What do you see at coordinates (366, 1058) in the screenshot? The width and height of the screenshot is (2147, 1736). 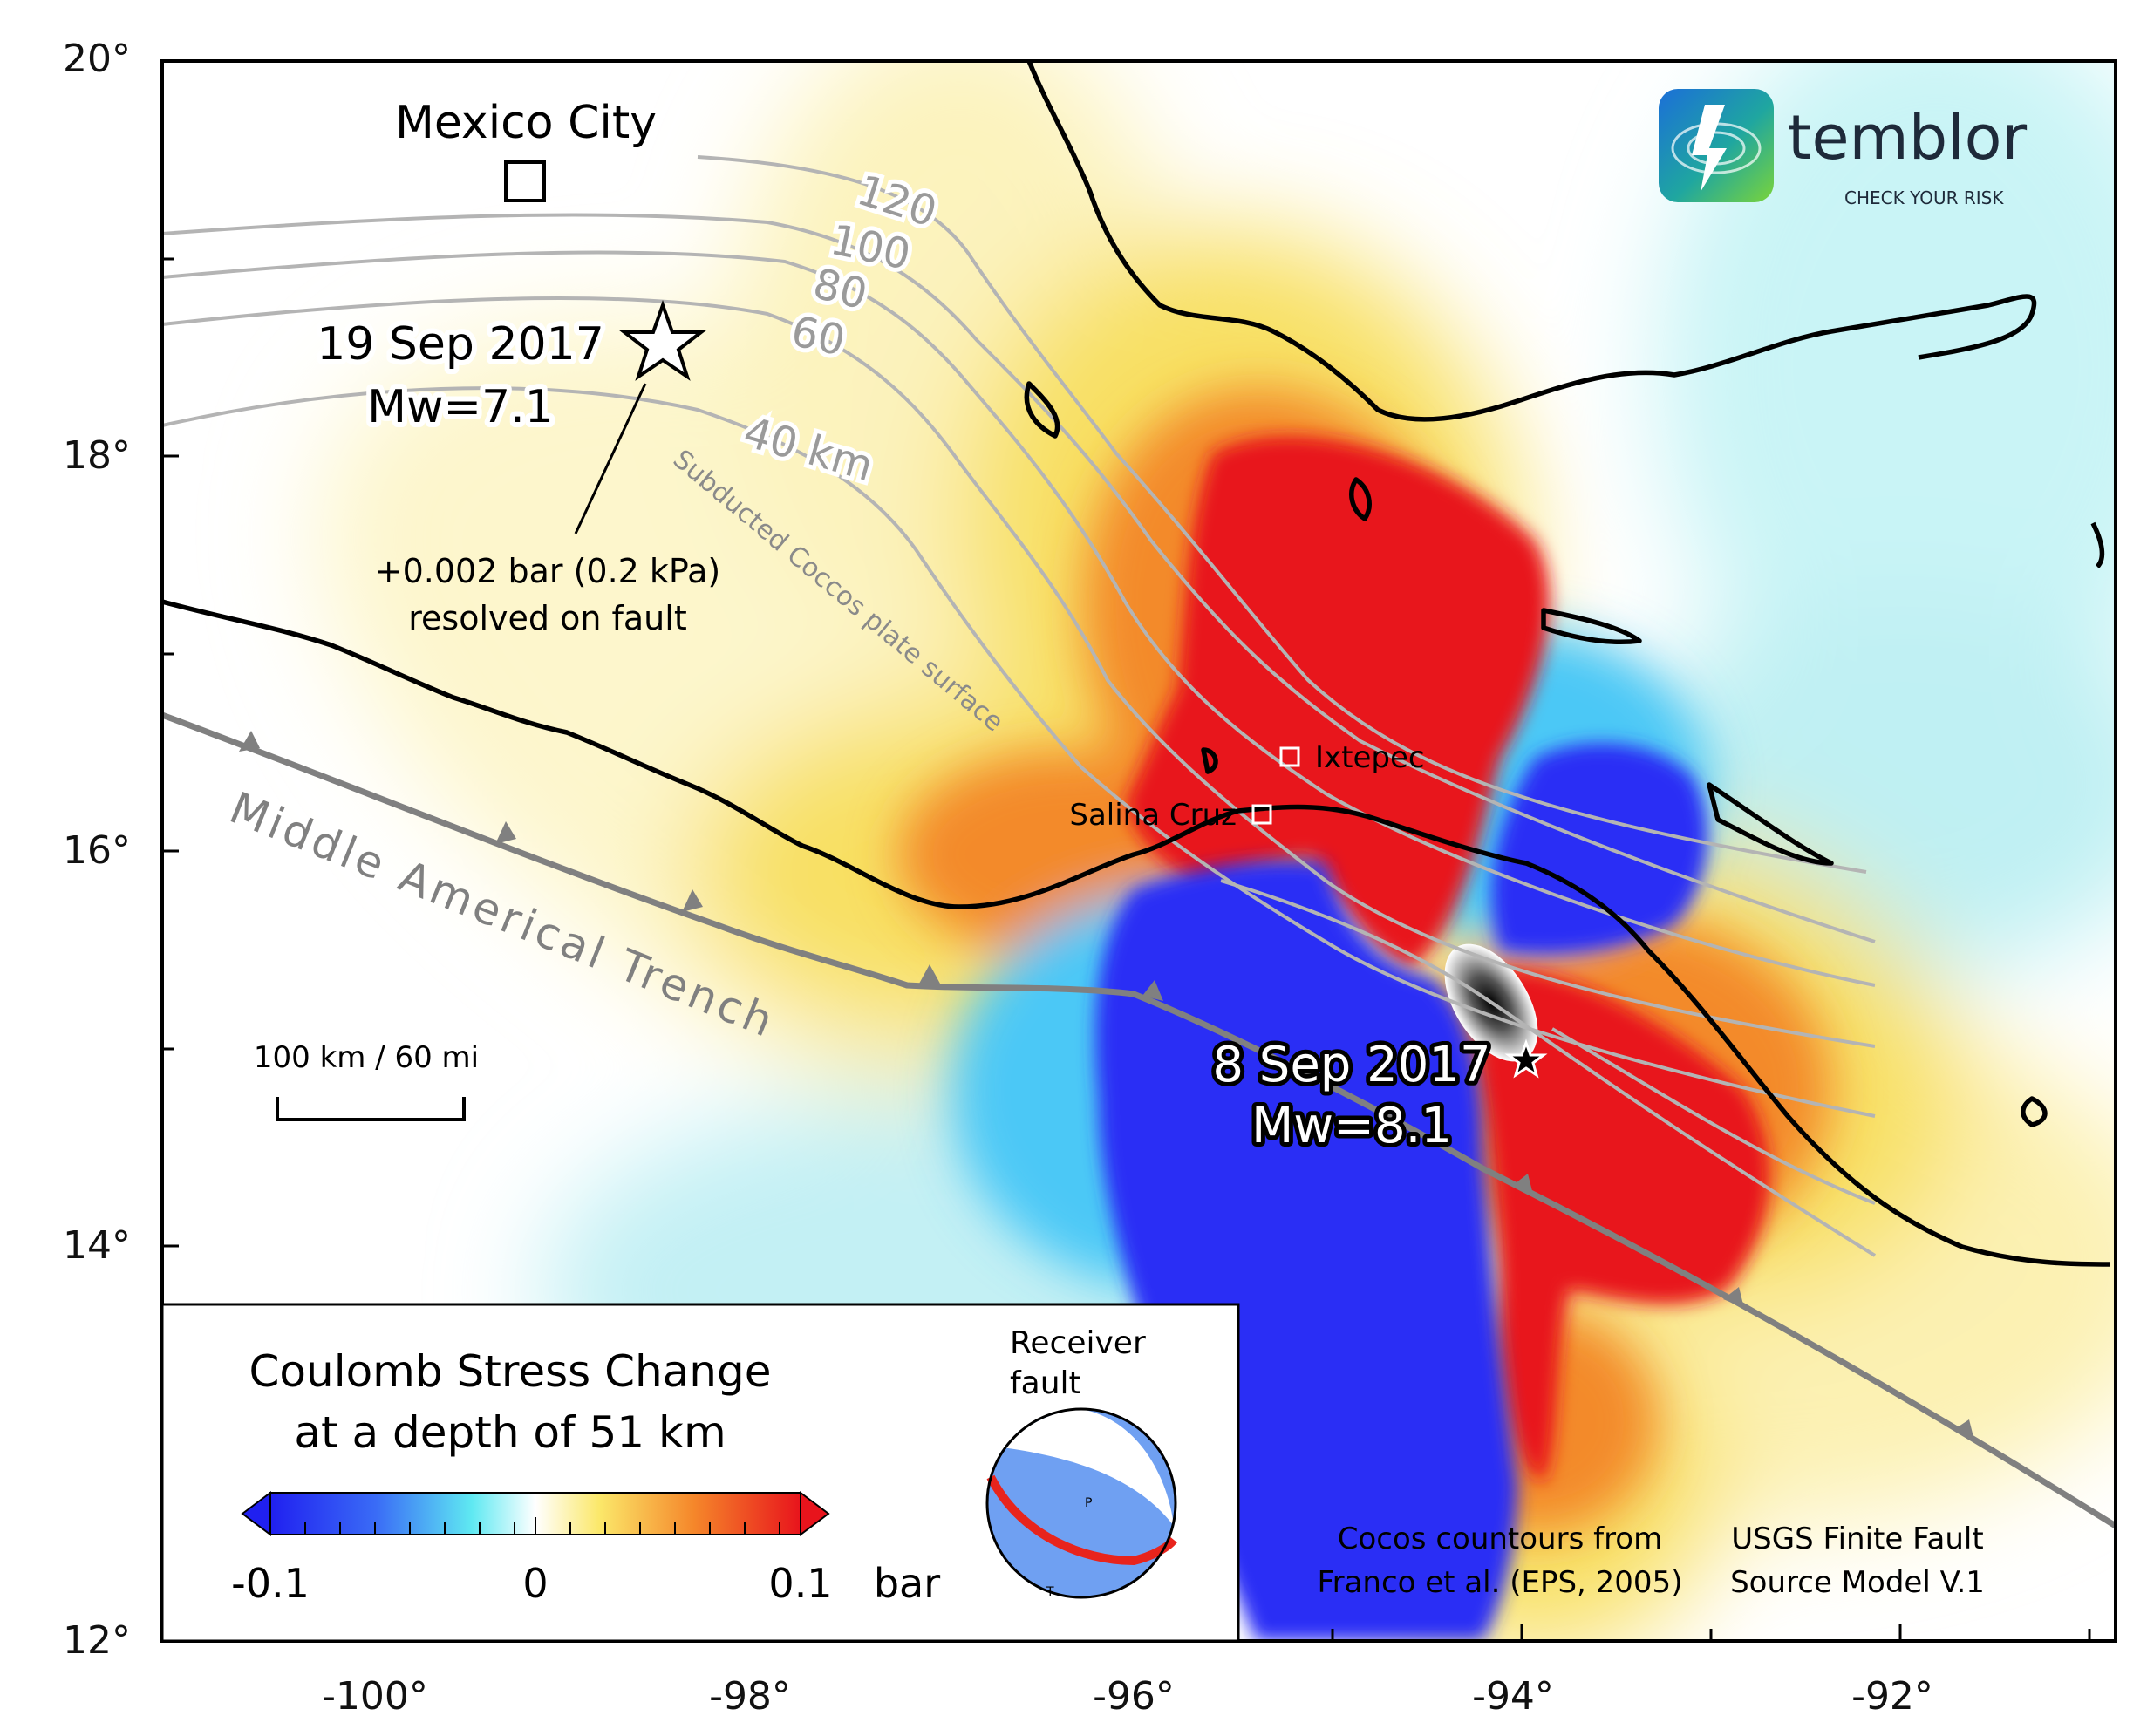 I see `scale-bar-label: 100 km / 60 mi` at bounding box center [366, 1058].